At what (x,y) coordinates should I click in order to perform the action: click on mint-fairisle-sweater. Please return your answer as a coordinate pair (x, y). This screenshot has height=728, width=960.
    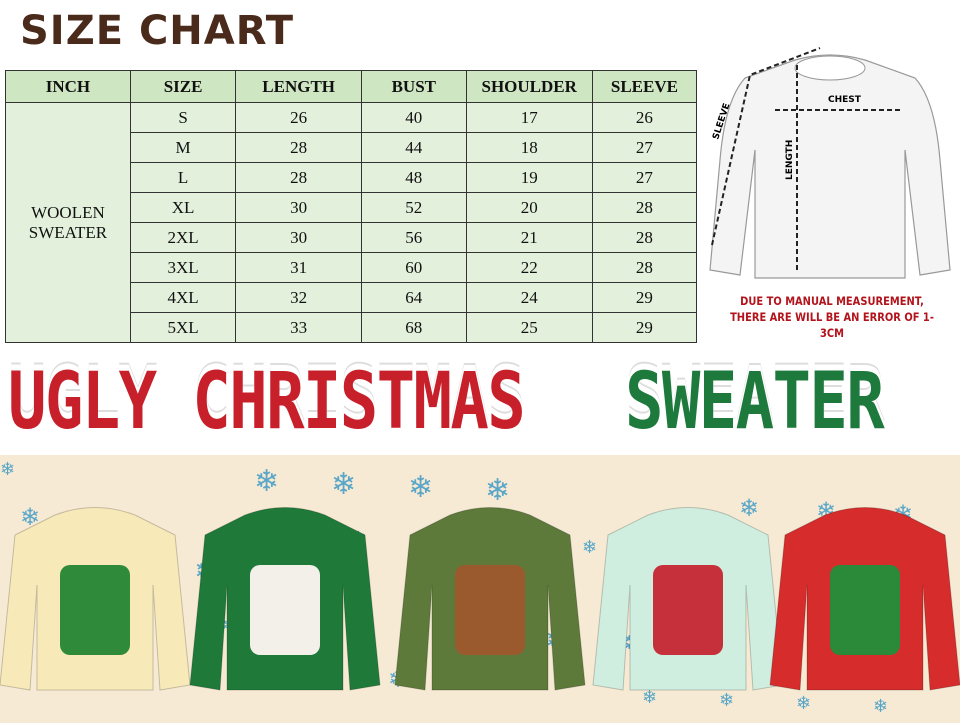
    Looking at the image, I should click on (688, 599).